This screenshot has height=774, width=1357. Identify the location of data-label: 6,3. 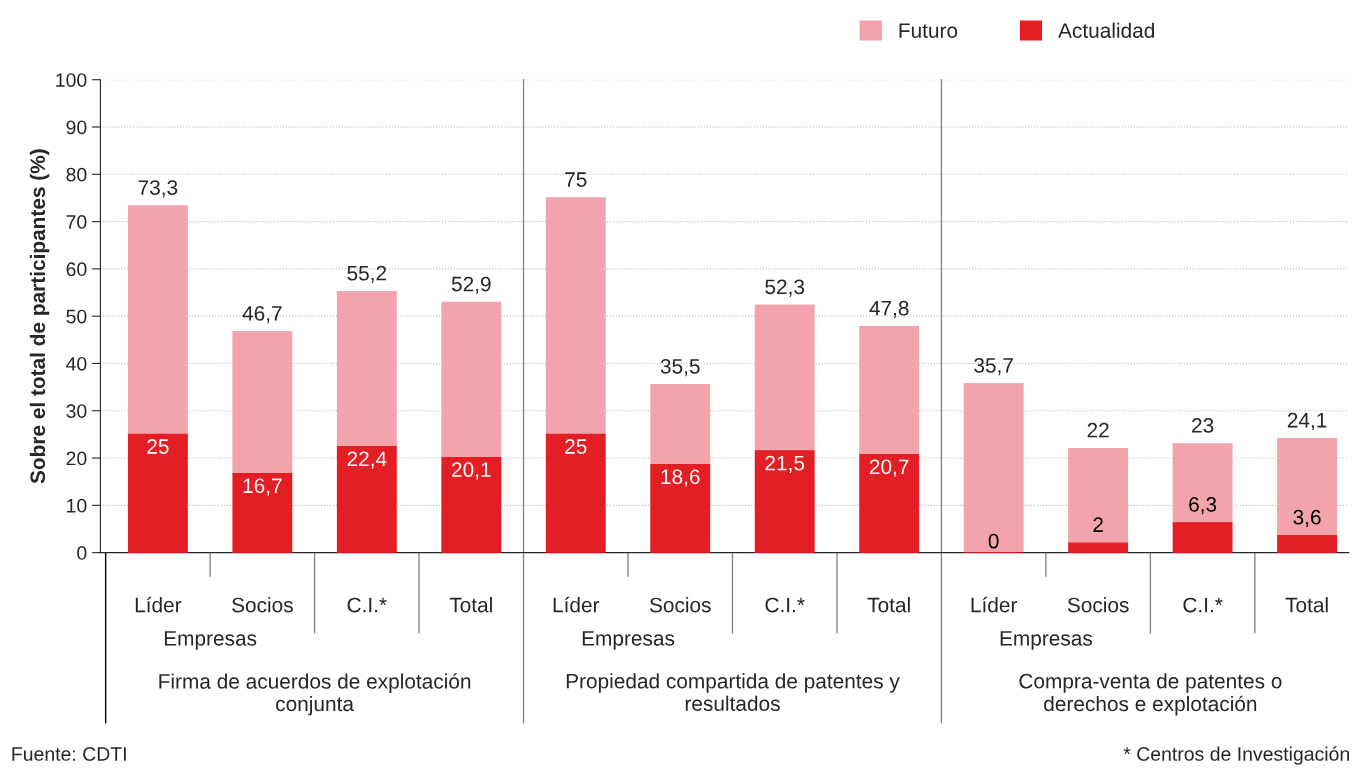
(1203, 506).